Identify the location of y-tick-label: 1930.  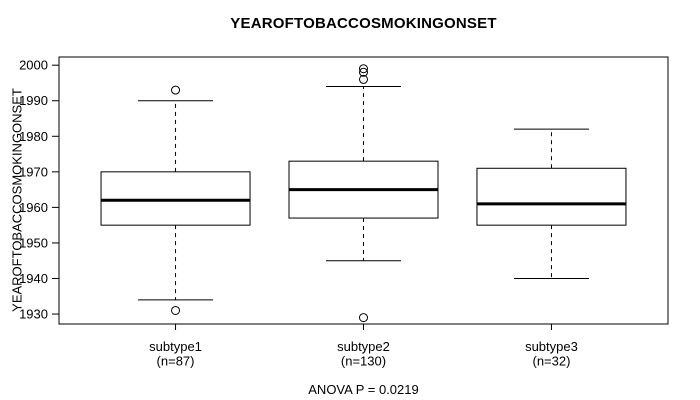
(33, 314).